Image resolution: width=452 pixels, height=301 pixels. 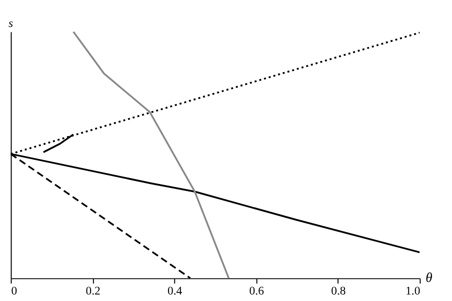 What do you see at coordinates (174, 291) in the screenshot?
I see `x-tick-label: 0.4` at bounding box center [174, 291].